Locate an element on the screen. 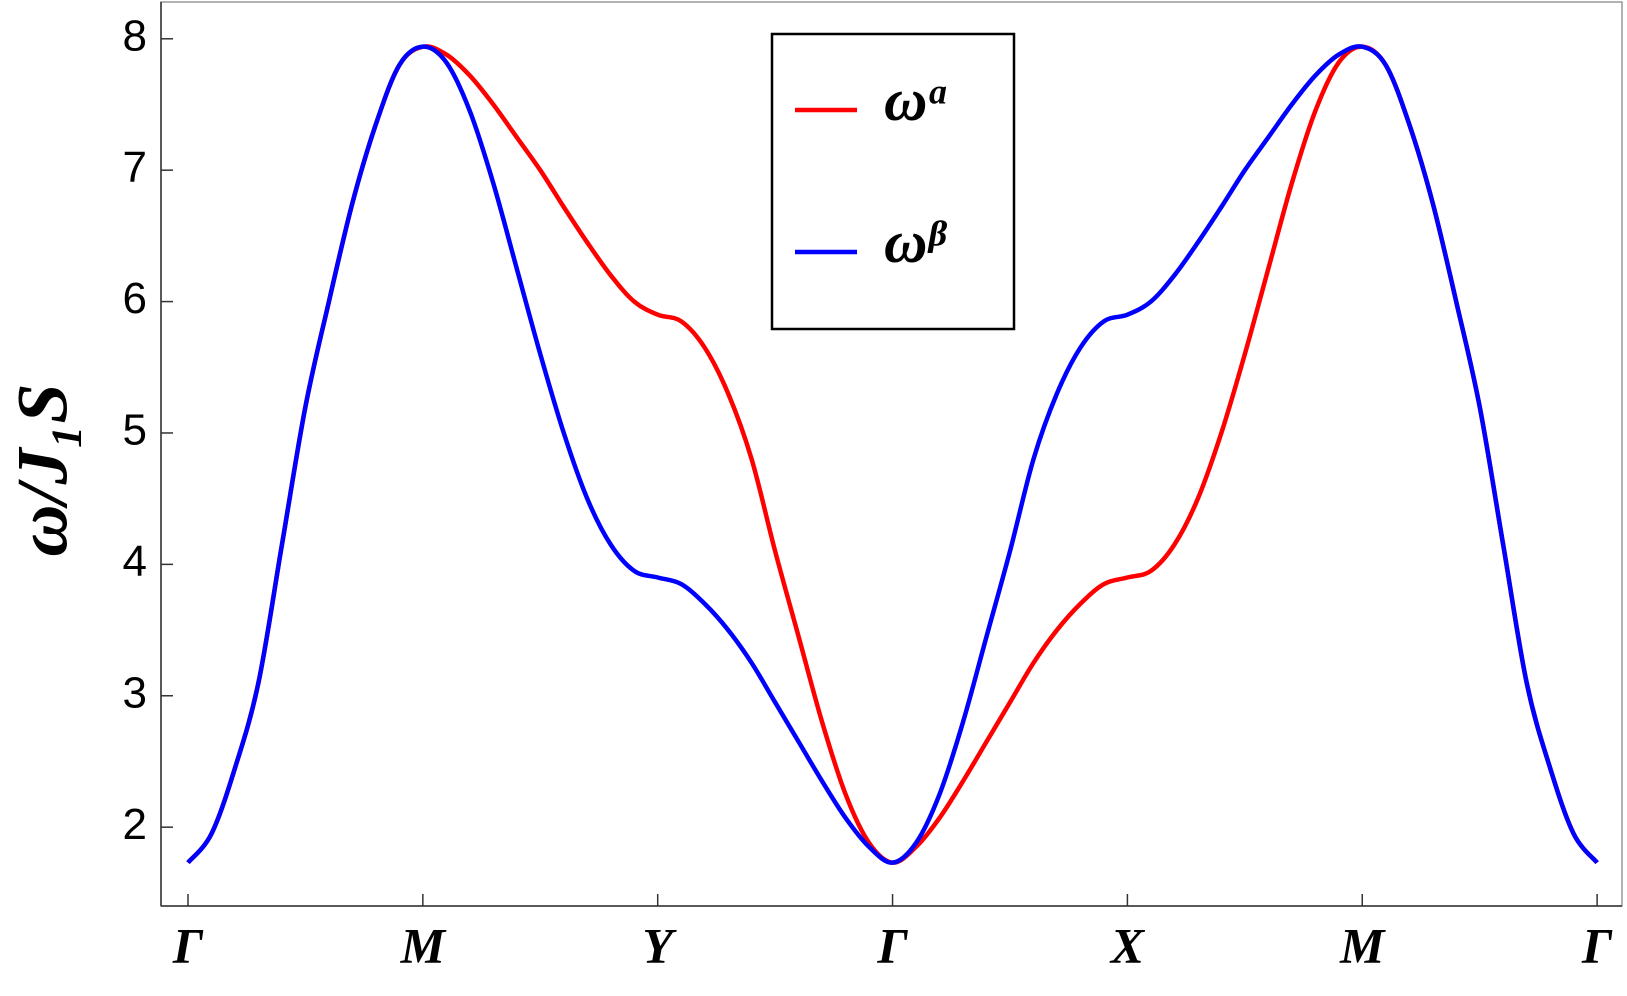  legend-box is located at coordinates (893, 181).